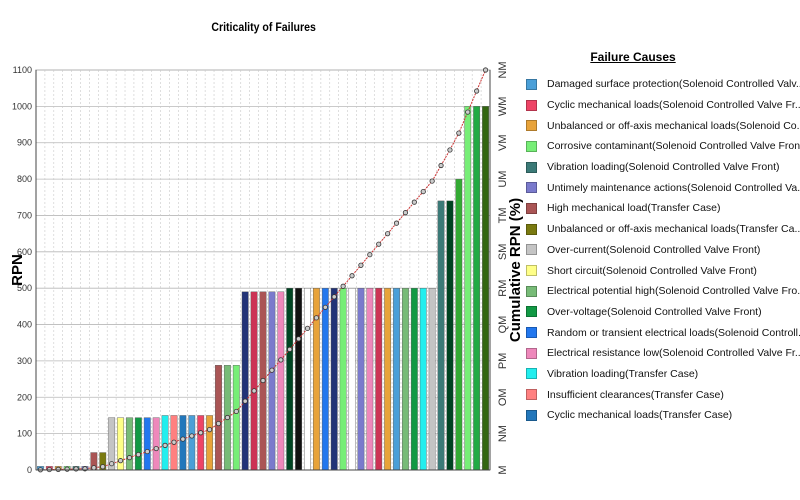 The width and height of the screenshot is (800, 500). Describe the element at coordinates (24, 361) in the screenshot. I see `y-tick-label: 300` at that location.